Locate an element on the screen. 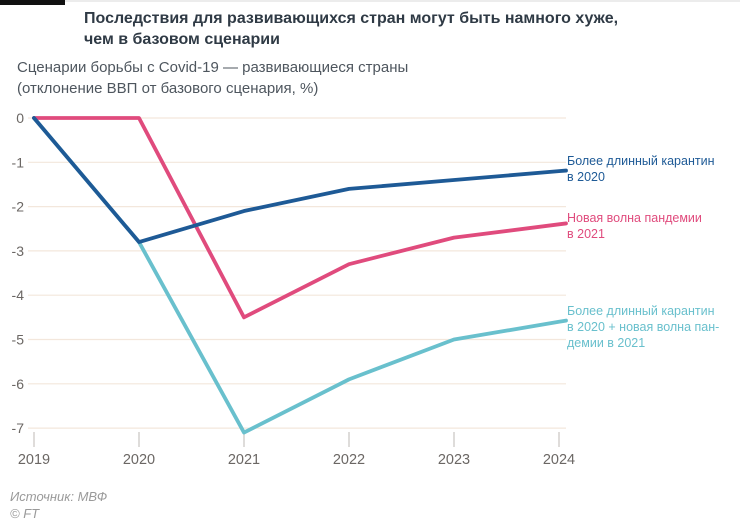  x-tick-label: 2020 is located at coordinates (139, 460).